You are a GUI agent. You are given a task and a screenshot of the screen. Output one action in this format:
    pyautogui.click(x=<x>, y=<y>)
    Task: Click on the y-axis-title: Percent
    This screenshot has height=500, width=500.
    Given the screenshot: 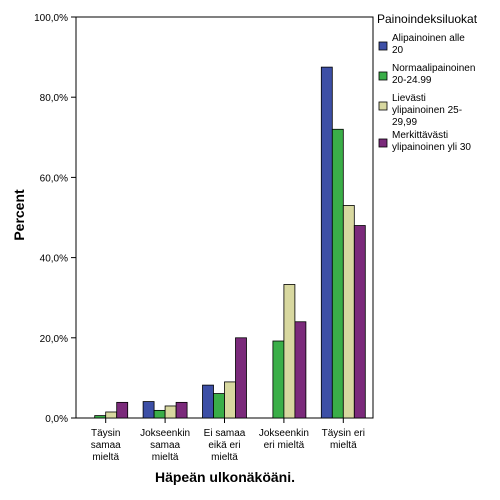 What is the action you would take?
    pyautogui.click(x=19, y=215)
    